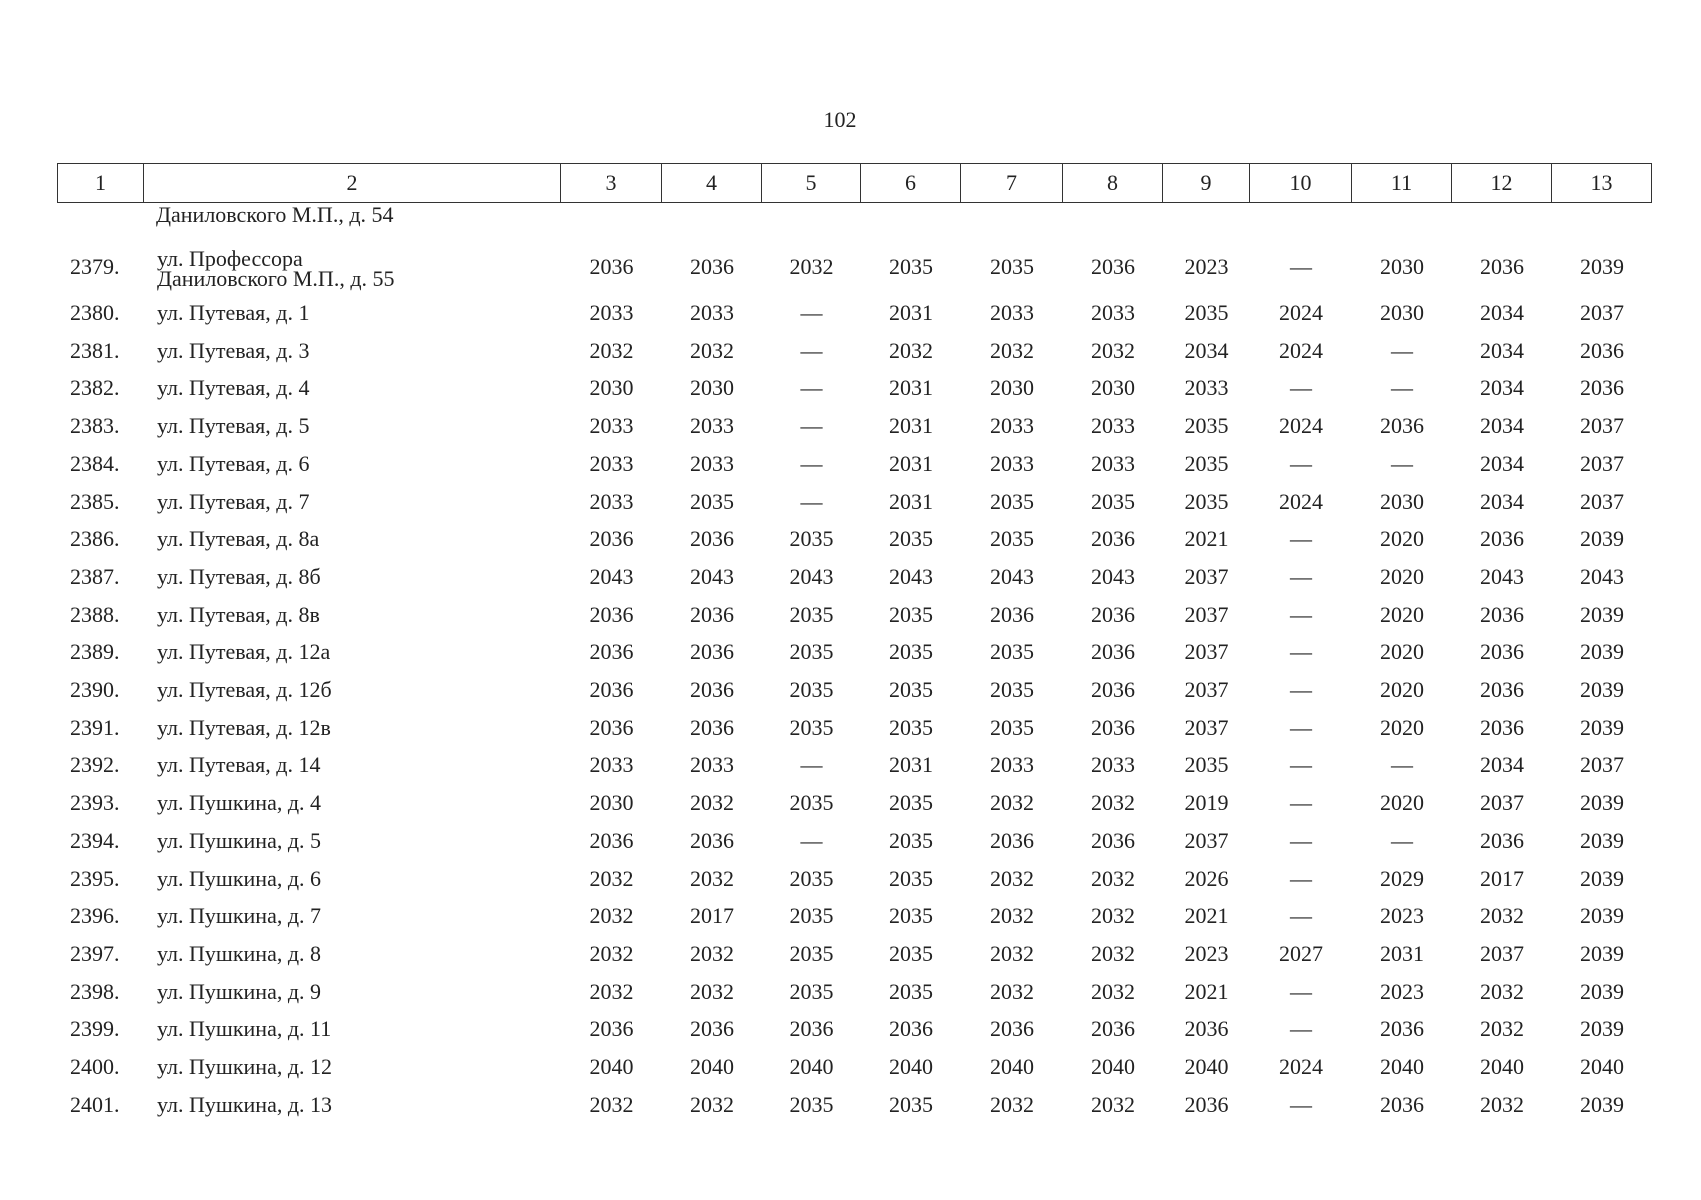 This screenshot has height=1200, width=1701. I want to click on row-number: 2399., so click(95, 1029).